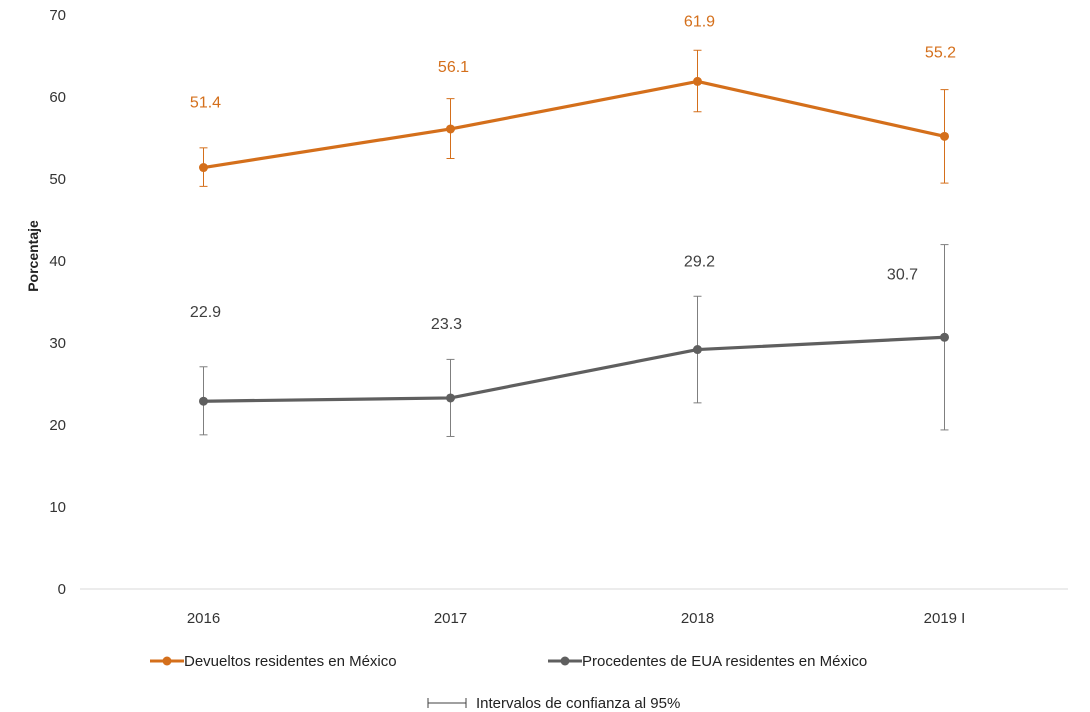 This screenshot has height=712, width=1090. What do you see at coordinates (33, 256) in the screenshot?
I see `y-axis-label: Porcentaje` at bounding box center [33, 256].